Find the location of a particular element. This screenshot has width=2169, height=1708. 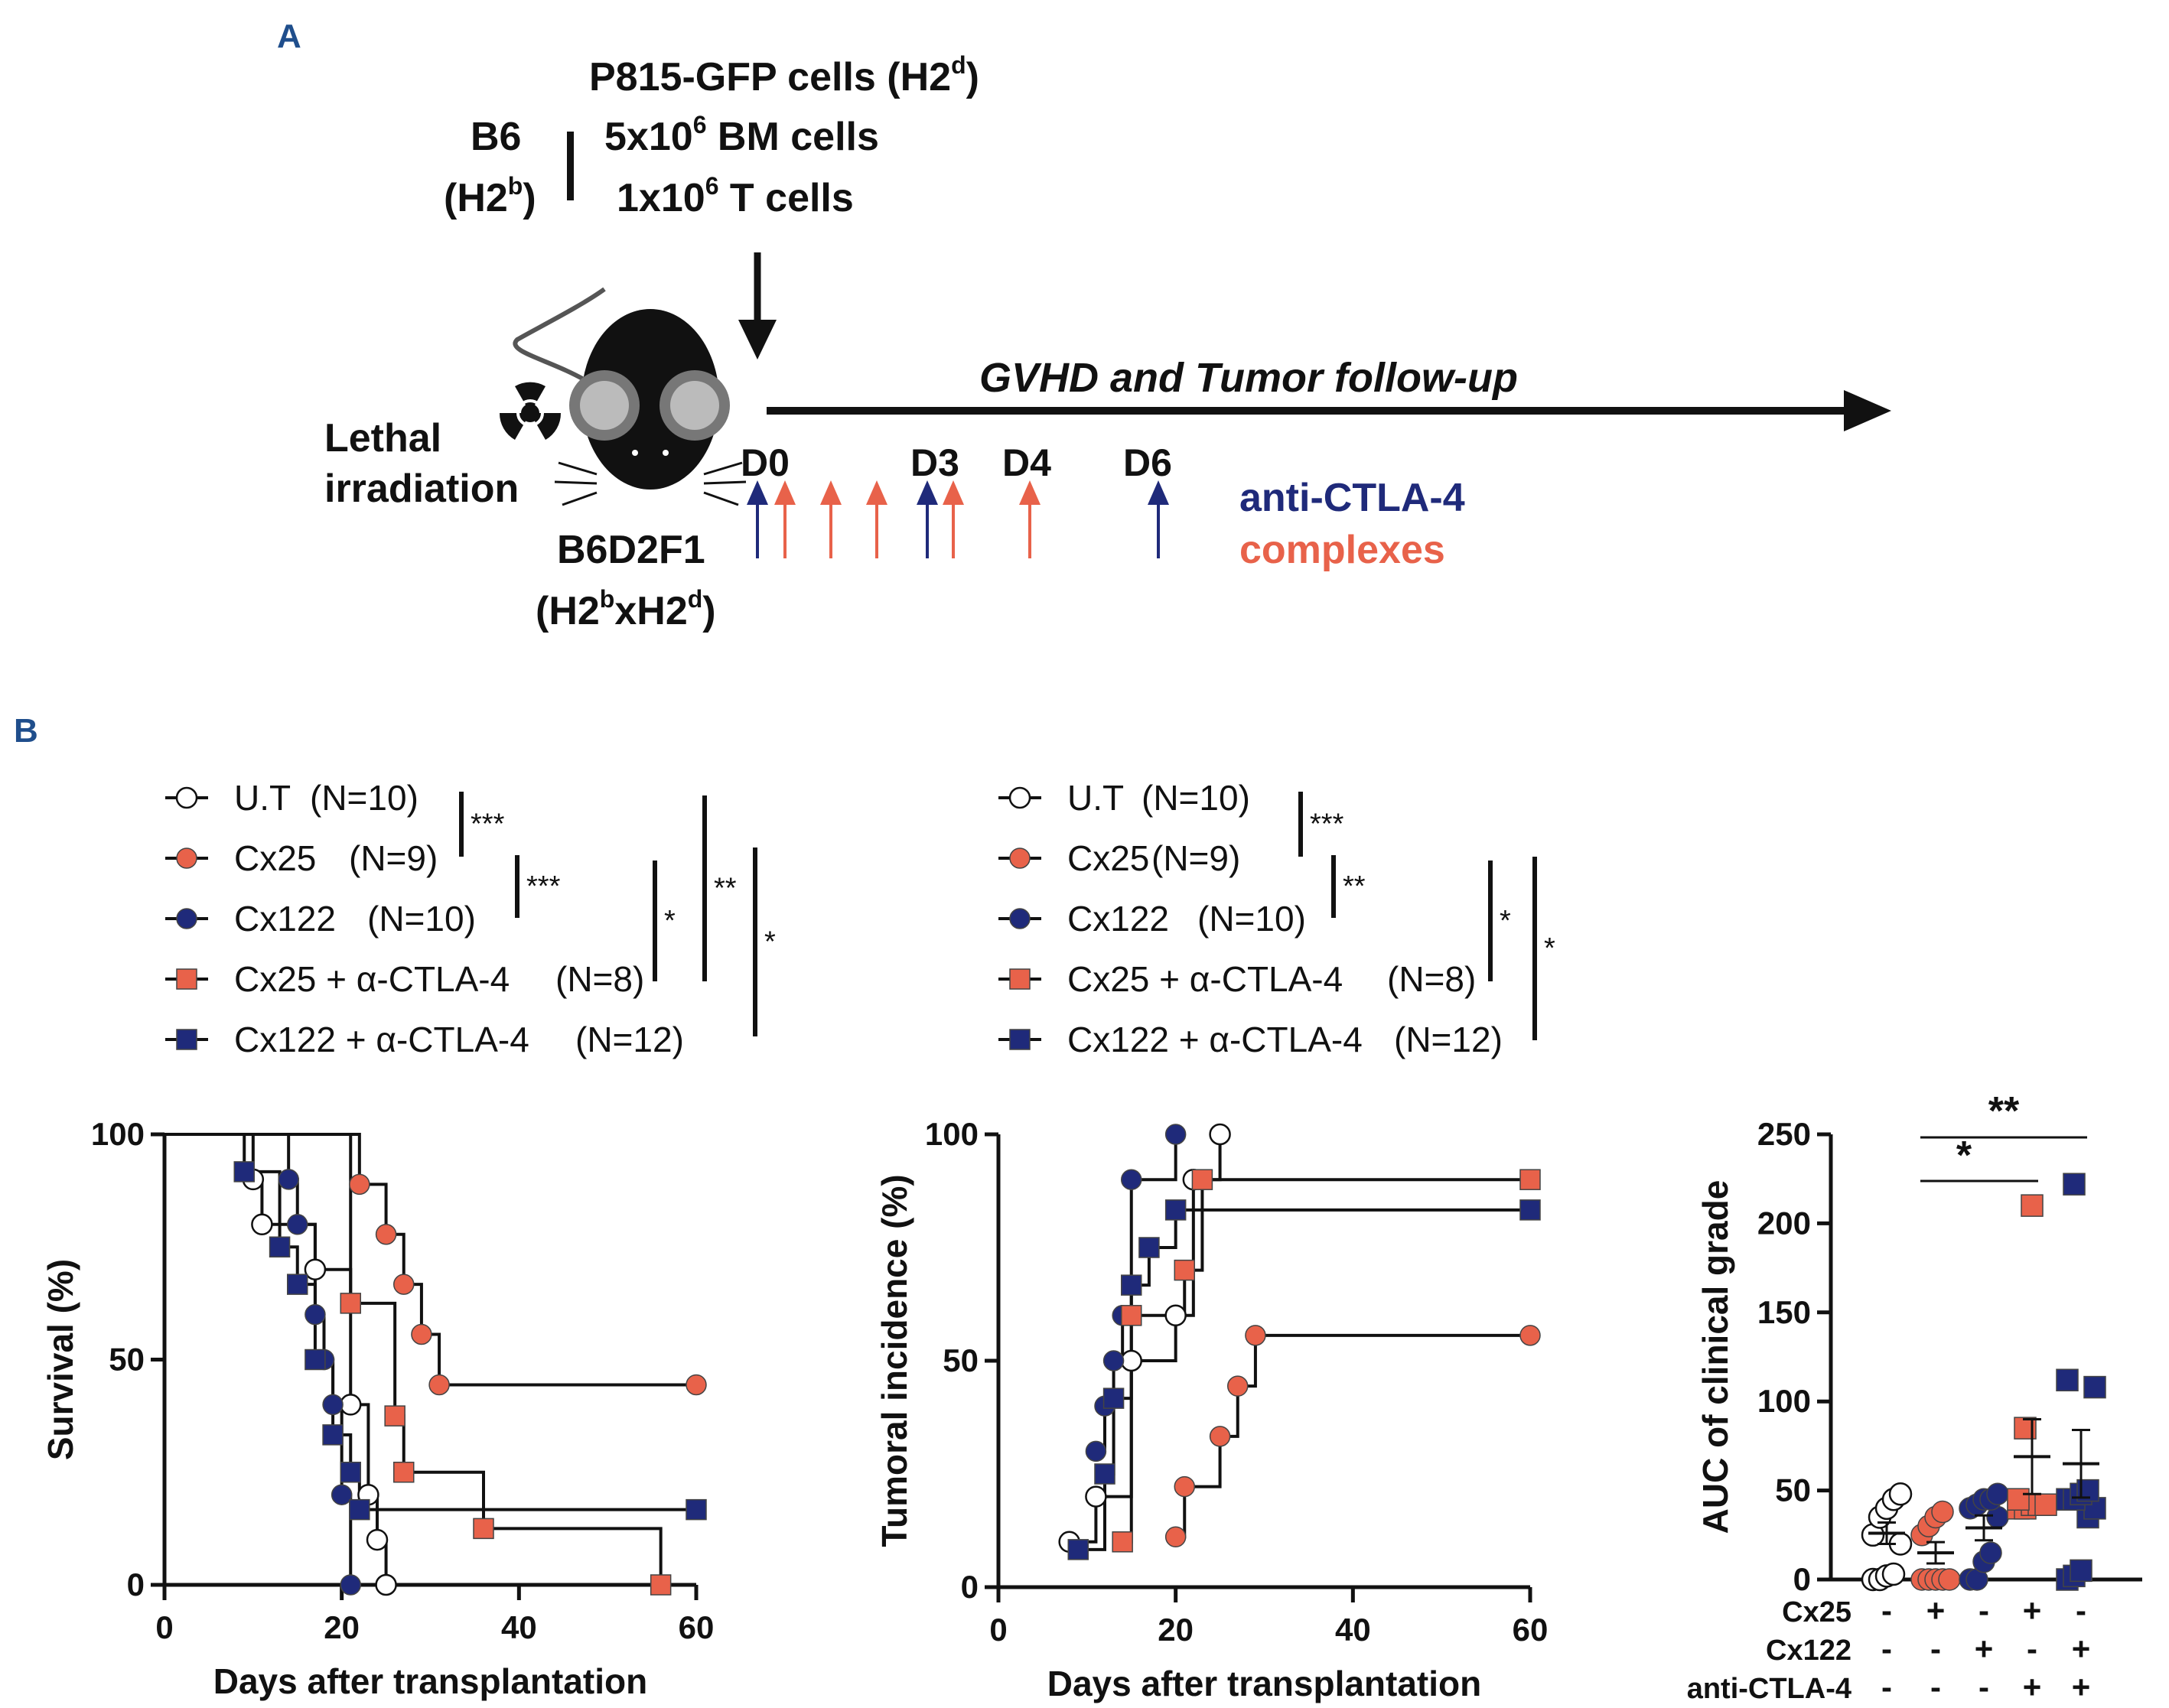

auc-ylabel: AUC of clinical grade is located at coordinates (1715, 1357).